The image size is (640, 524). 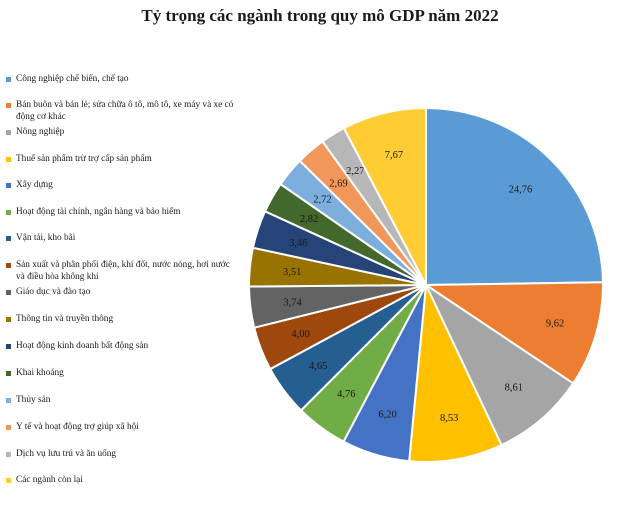 What do you see at coordinates (449, 418) in the screenshot?
I see `pie-data-label: 8,53` at bounding box center [449, 418].